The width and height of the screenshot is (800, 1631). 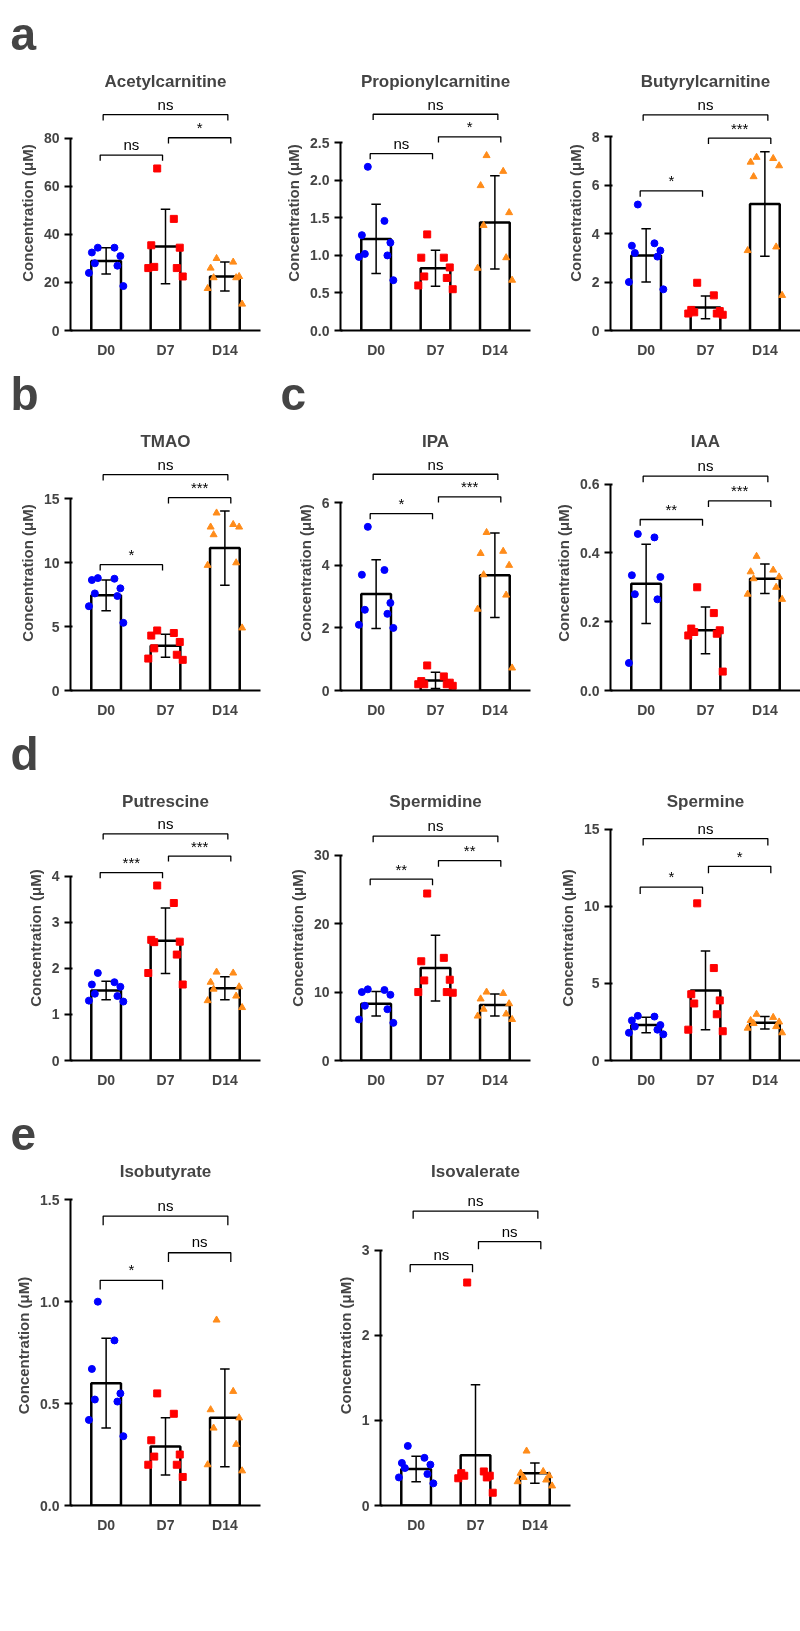 What do you see at coordinates (320, 180) in the screenshot?
I see `y-tick-label: 2.0` at bounding box center [320, 180].